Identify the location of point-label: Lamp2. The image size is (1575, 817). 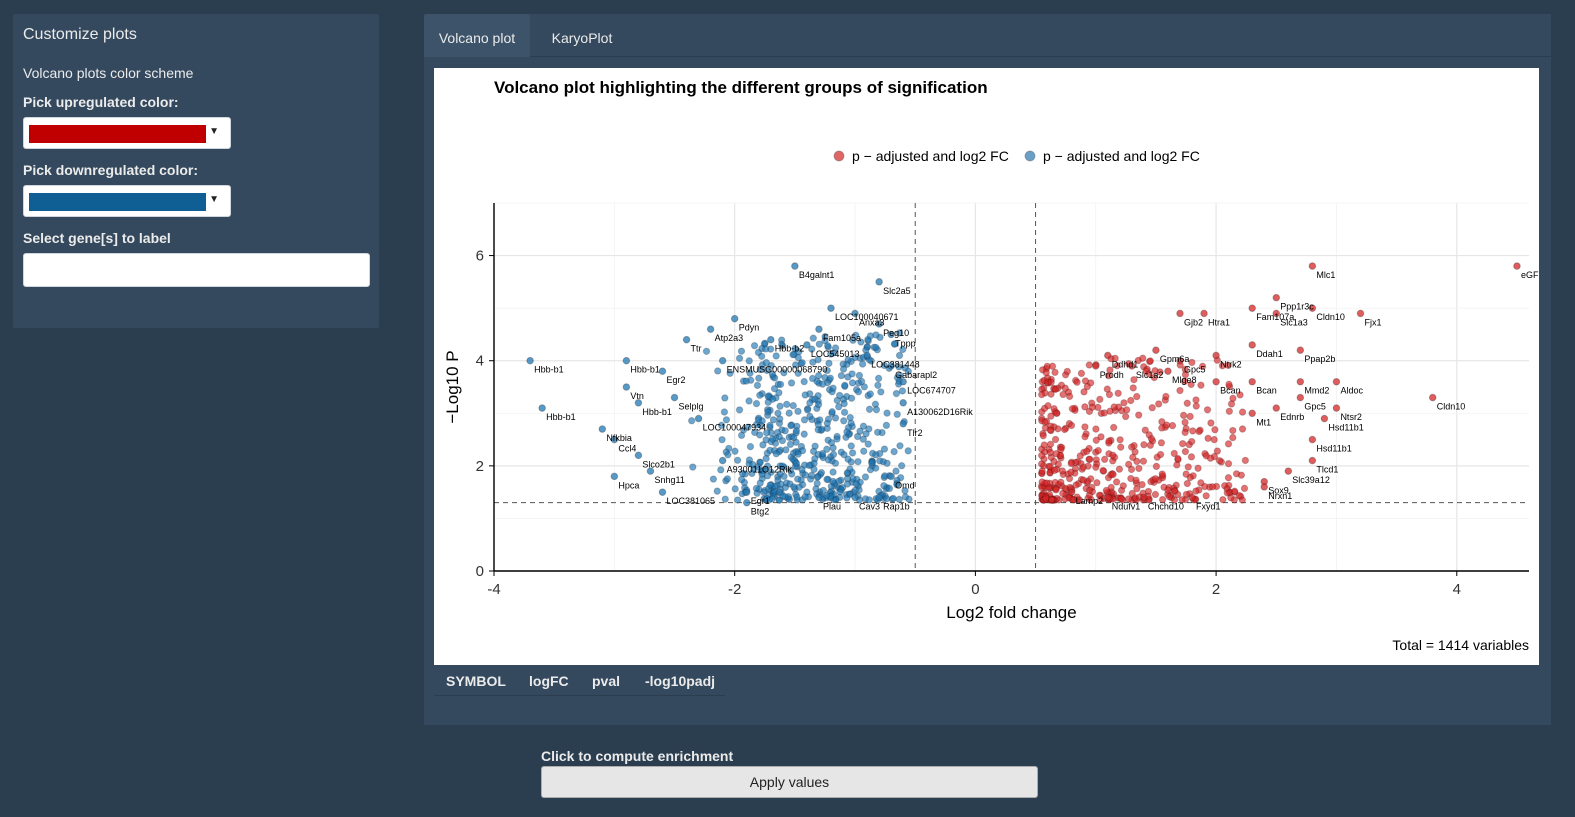
(1090, 501).